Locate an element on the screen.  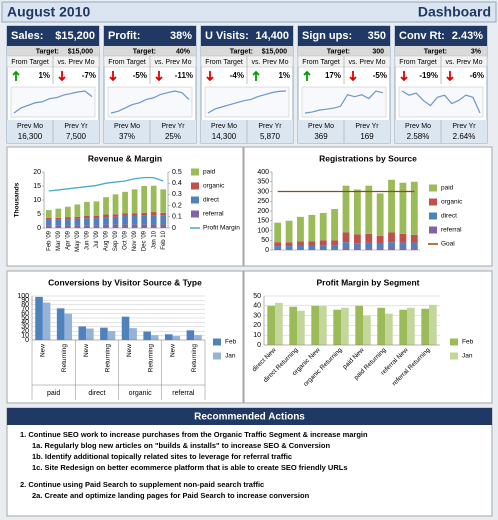
kpi-label: Profit: is located at coordinates (124, 36).